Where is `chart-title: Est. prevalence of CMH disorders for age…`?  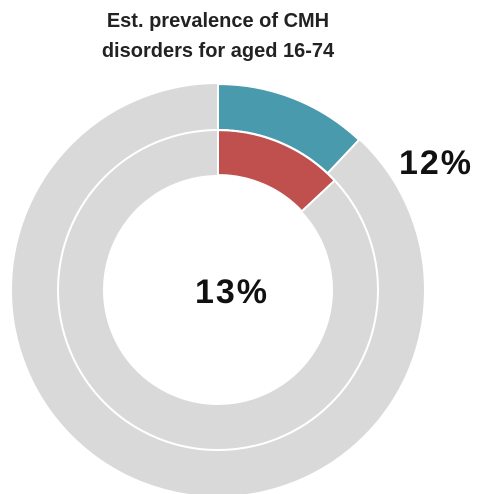
chart-title: Est. prevalence of CMH disorders for age… is located at coordinates (218, 36).